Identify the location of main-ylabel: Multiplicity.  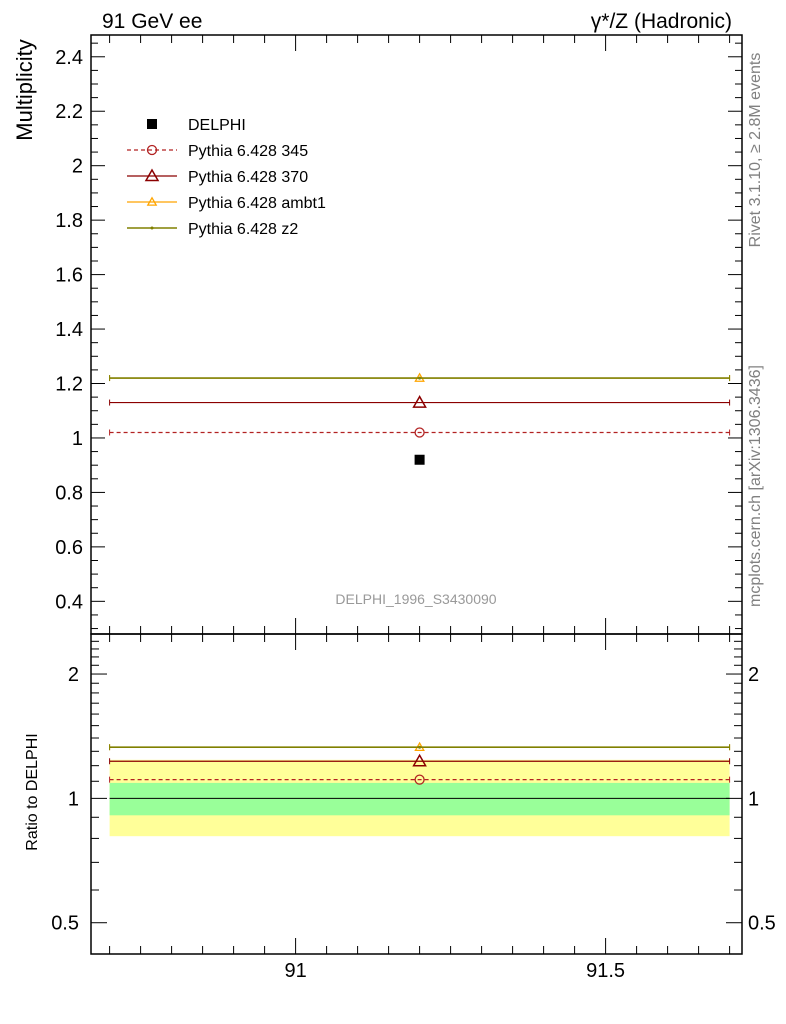
(24, 89).